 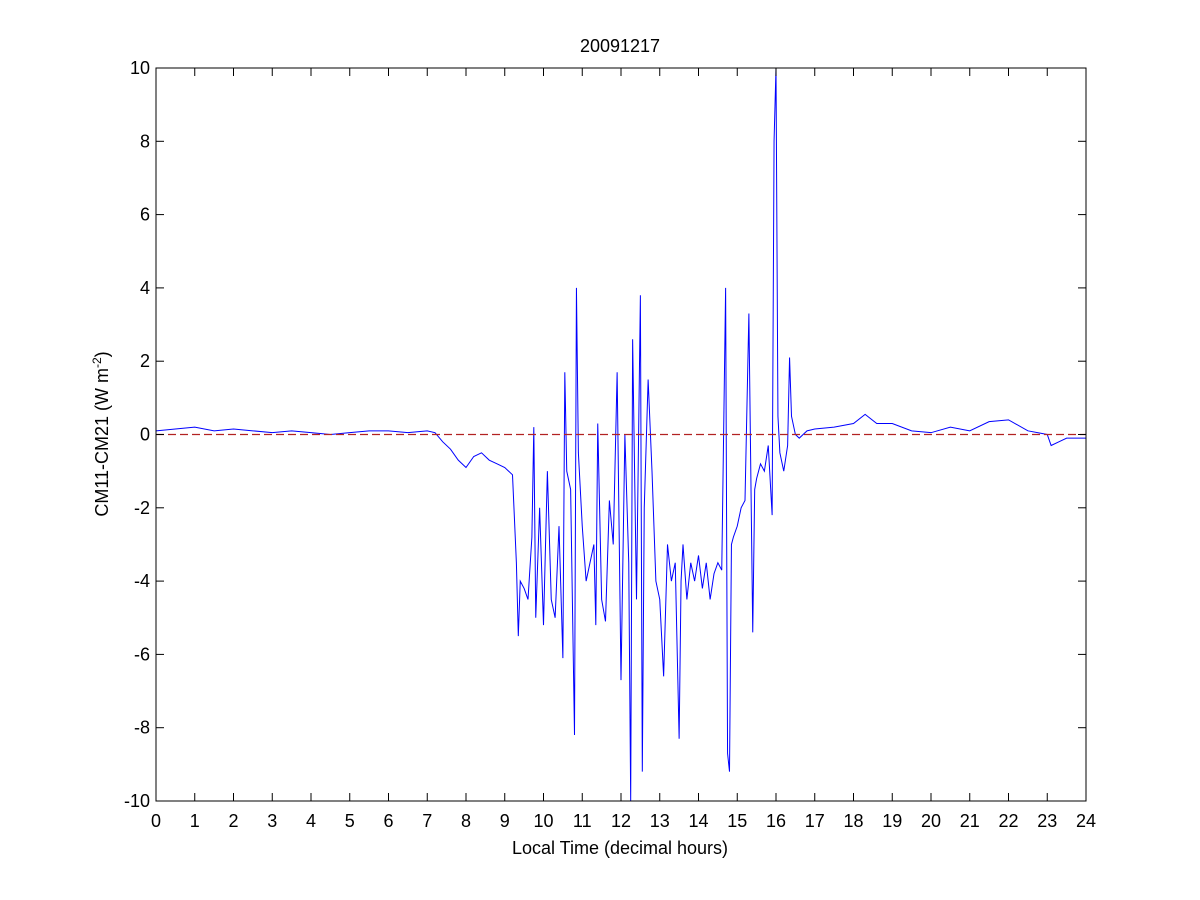 I want to click on x-tick-label: 14, so click(x=698, y=821).